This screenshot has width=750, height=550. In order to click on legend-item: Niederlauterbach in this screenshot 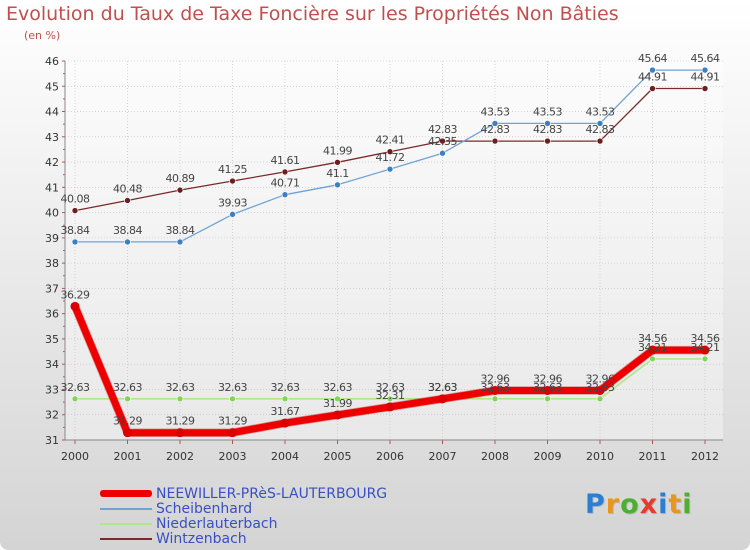, I will do `click(243, 524)`.